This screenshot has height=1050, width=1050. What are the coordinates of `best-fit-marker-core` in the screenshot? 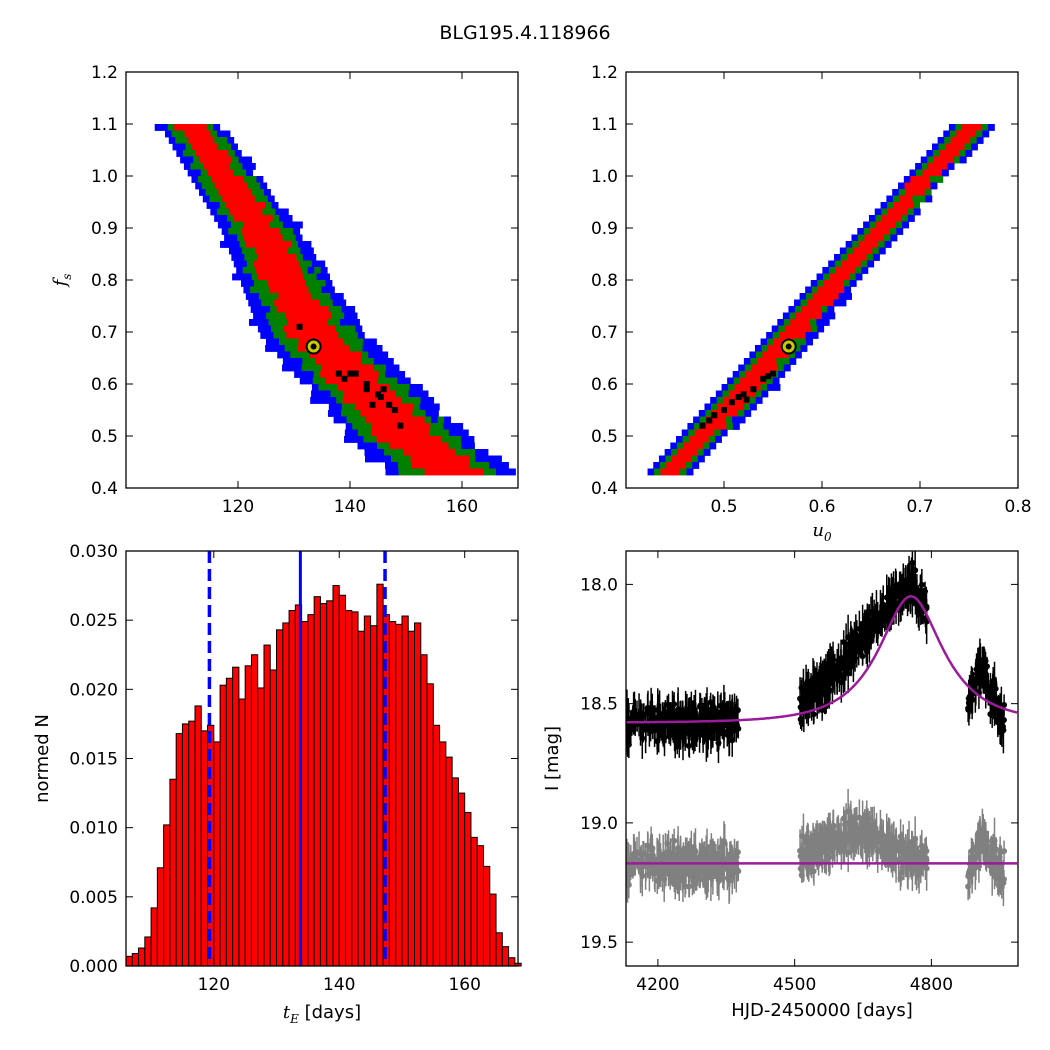 It's located at (313, 346).